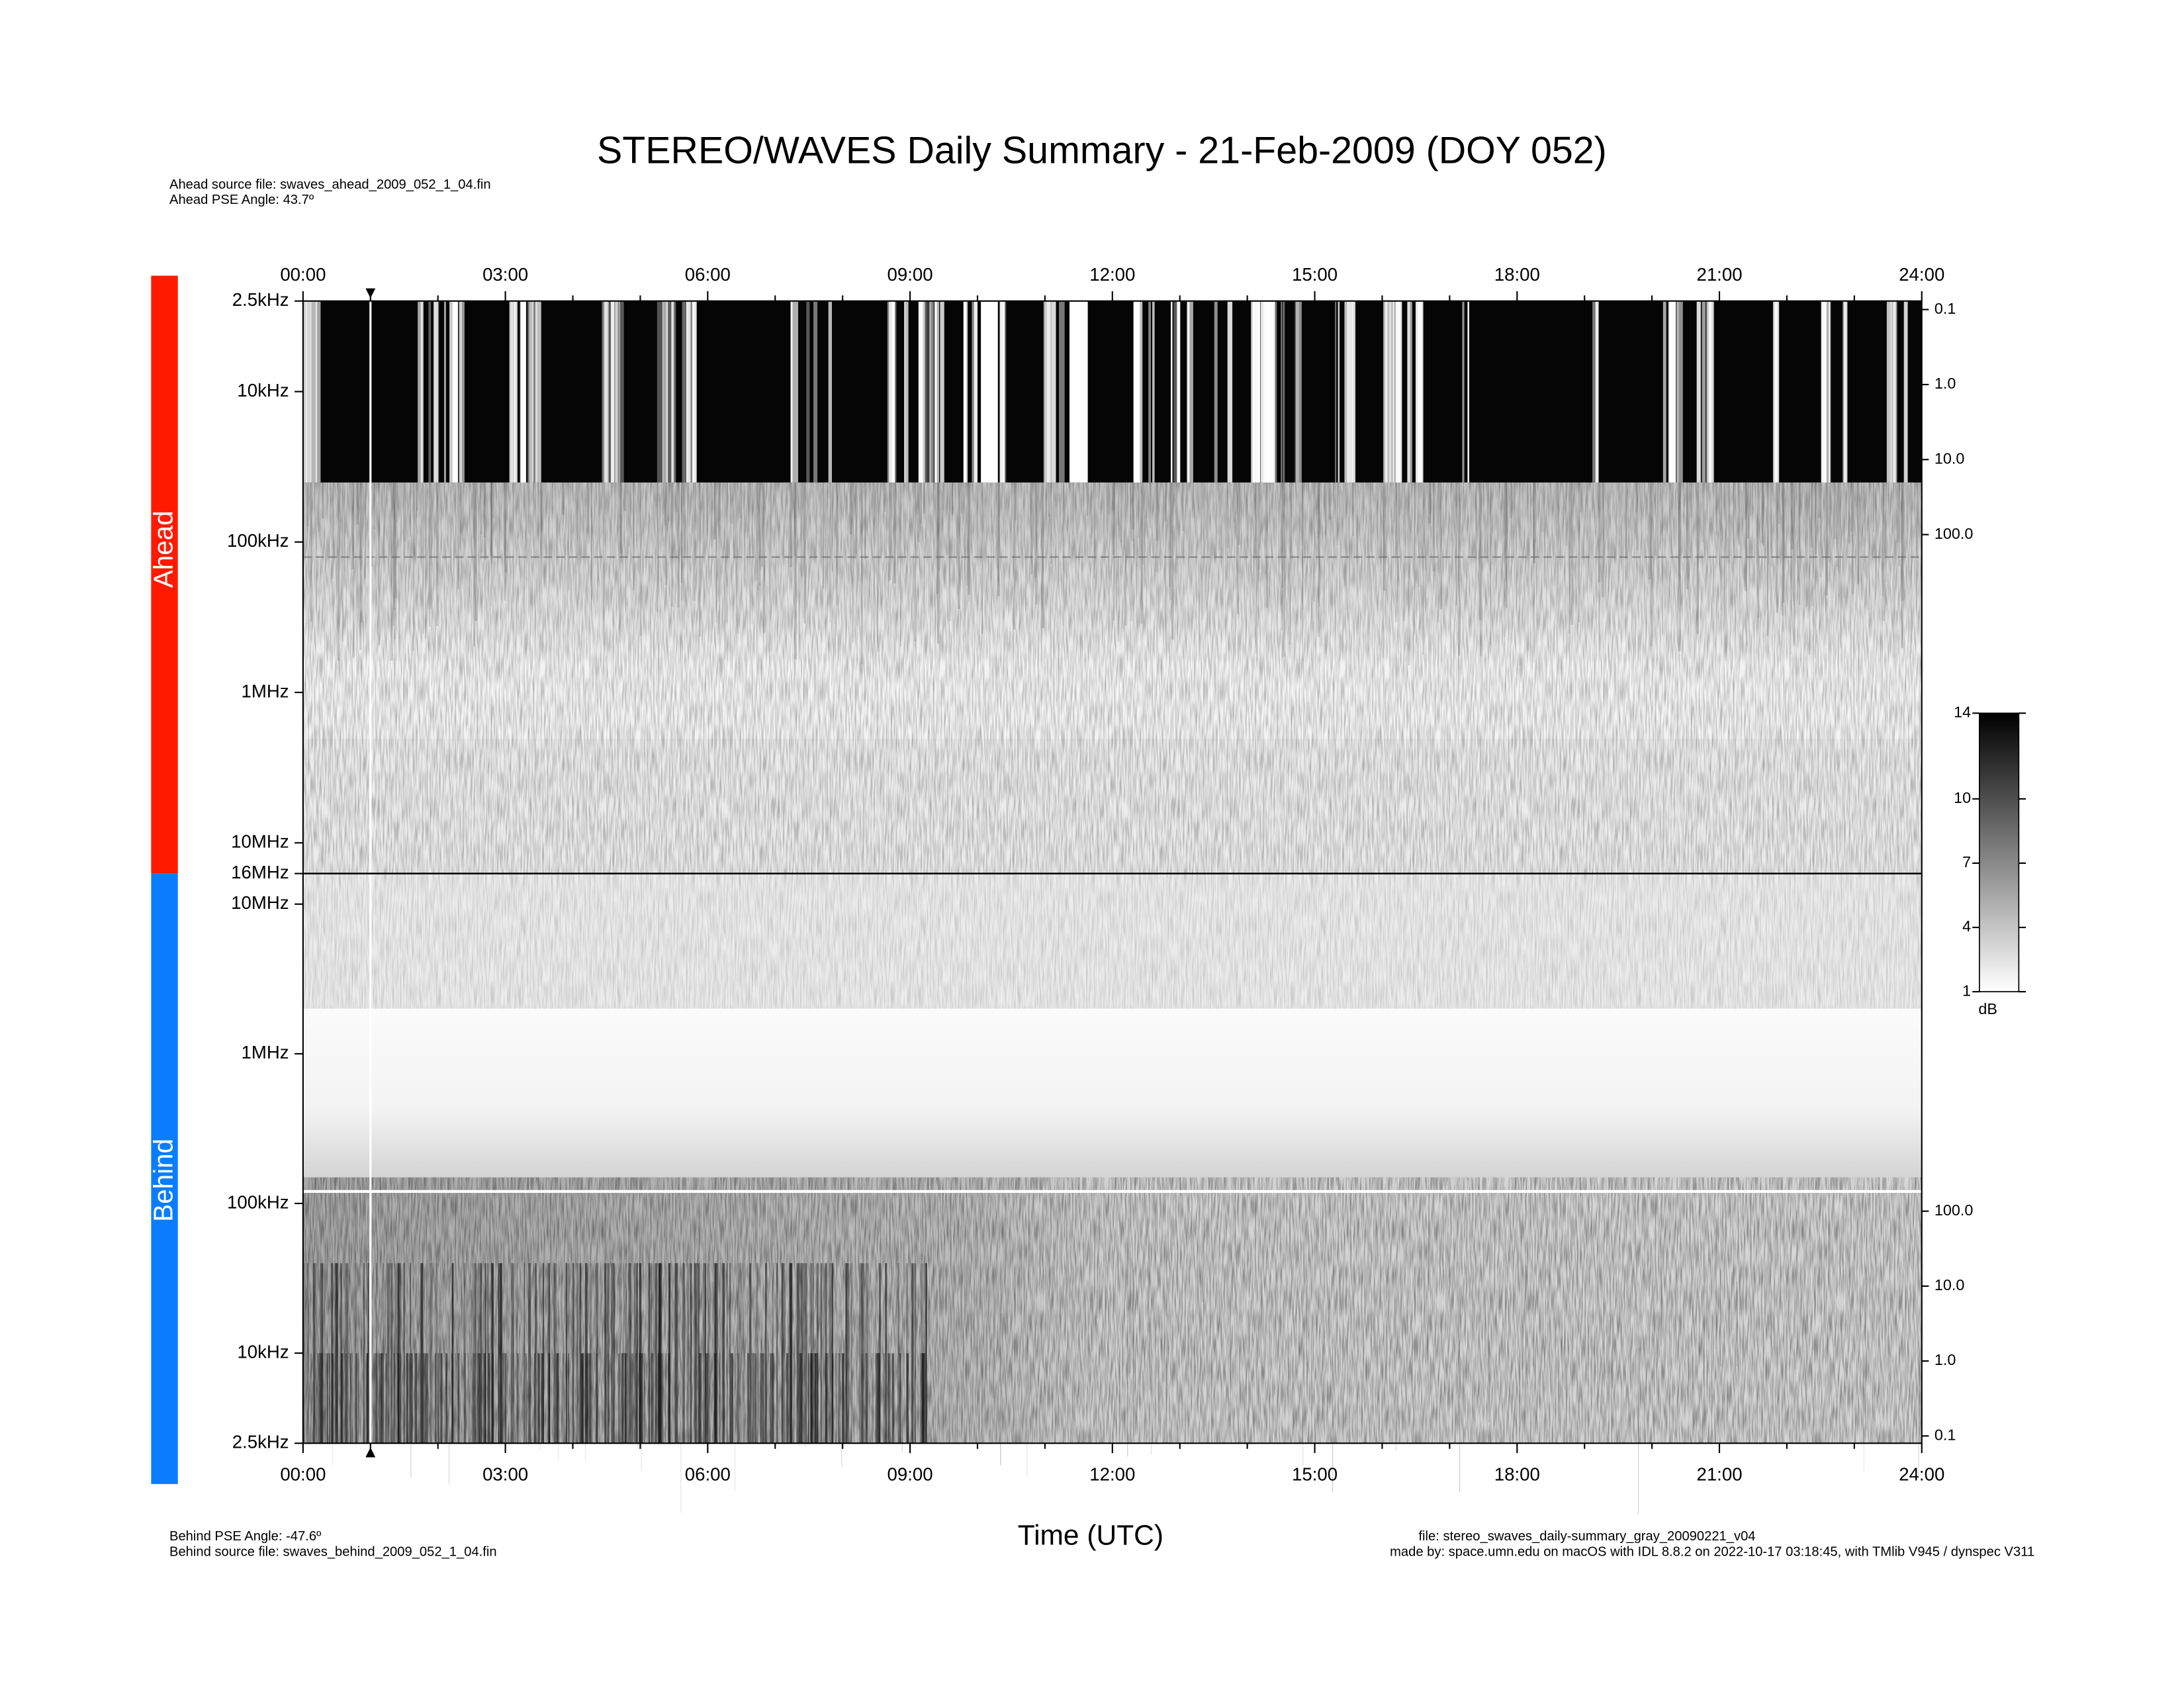 Image resolution: width=2184 pixels, height=1688 pixels. I want to click on block, so click(1112, 392).